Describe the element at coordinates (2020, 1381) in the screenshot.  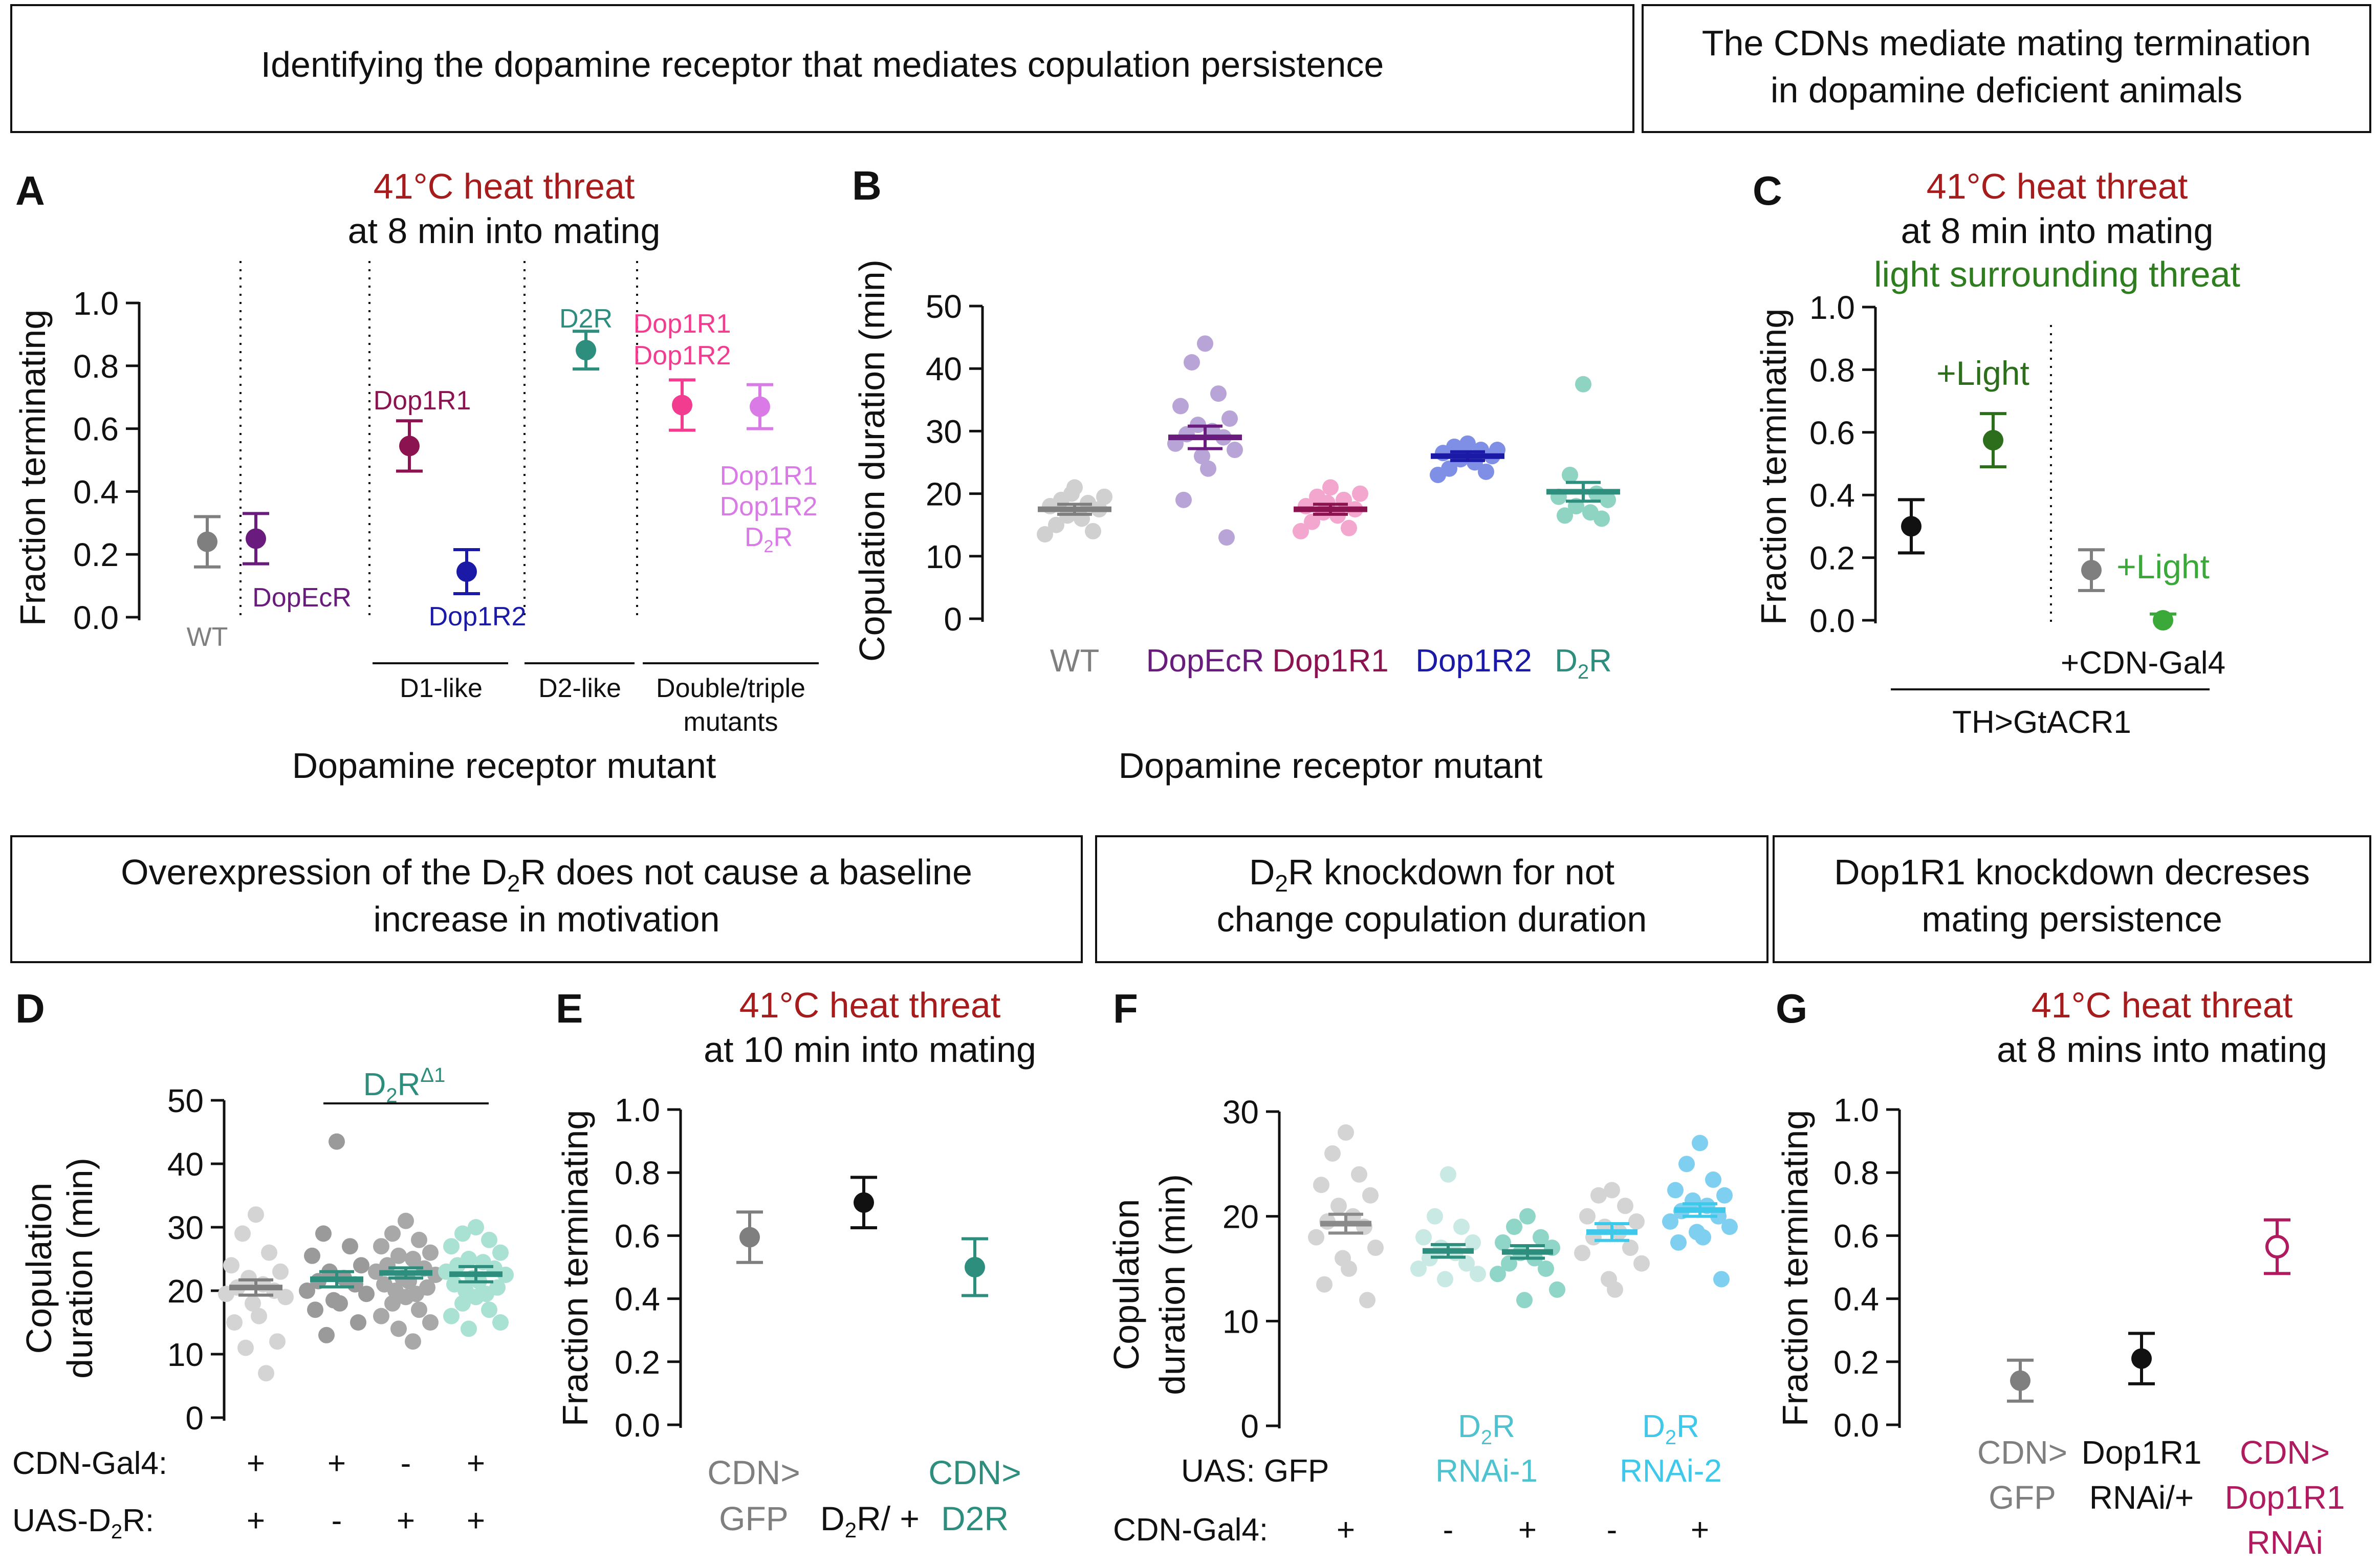
I see `panel-g-series-0-point` at that location.